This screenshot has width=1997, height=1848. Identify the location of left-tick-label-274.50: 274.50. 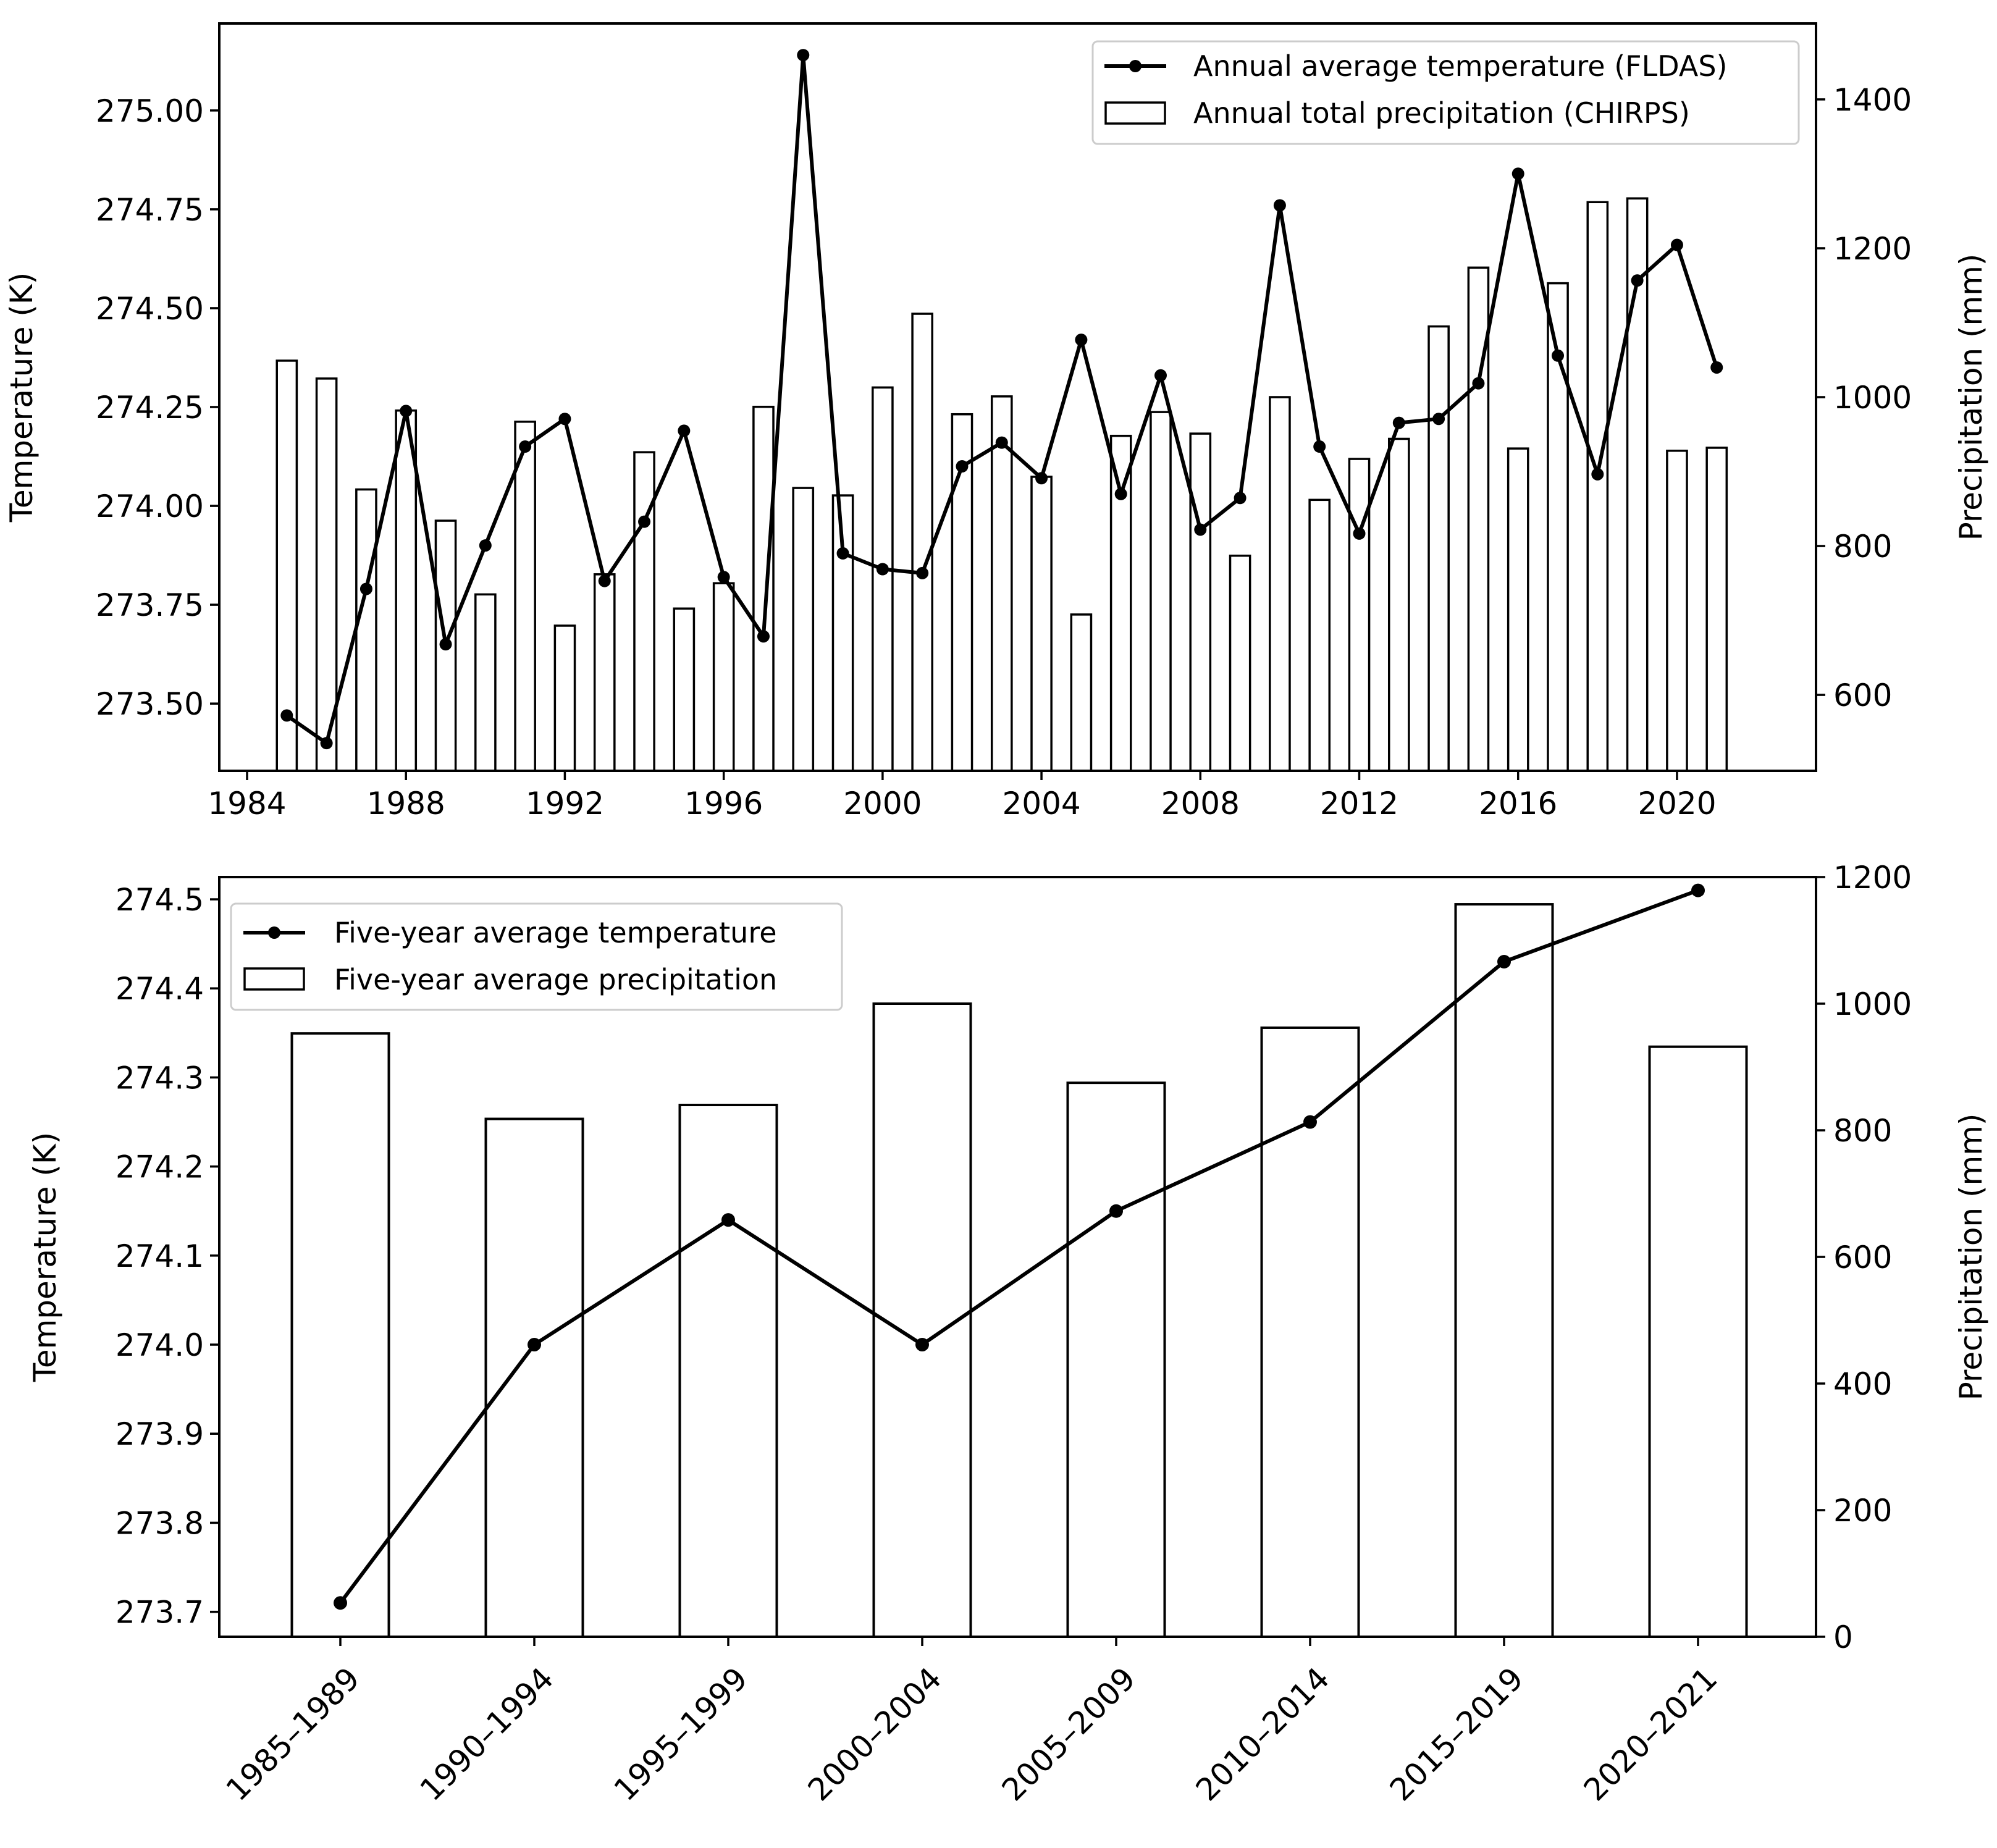
(150, 309).